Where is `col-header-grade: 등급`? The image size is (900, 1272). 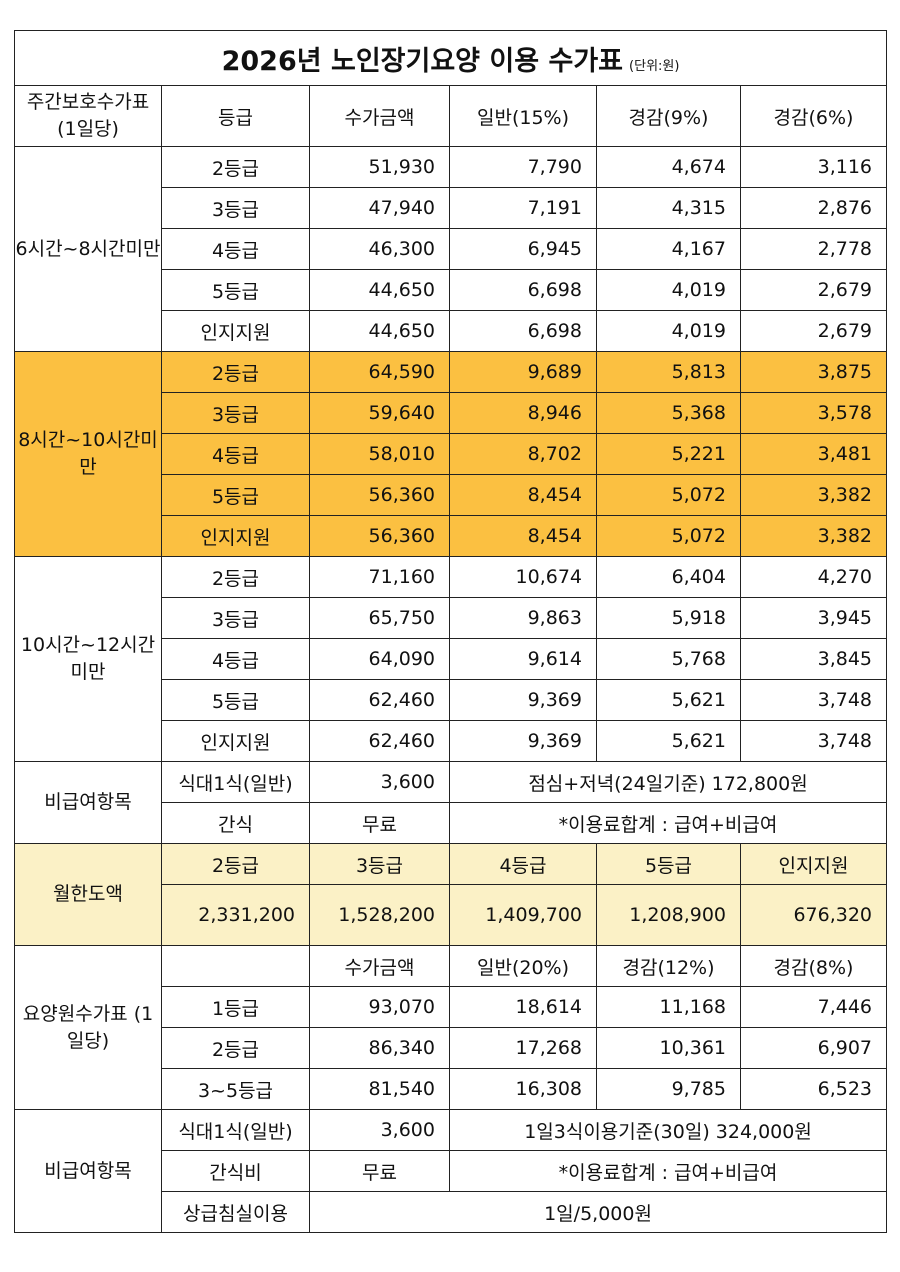 col-header-grade: 등급 is located at coordinates (235, 116).